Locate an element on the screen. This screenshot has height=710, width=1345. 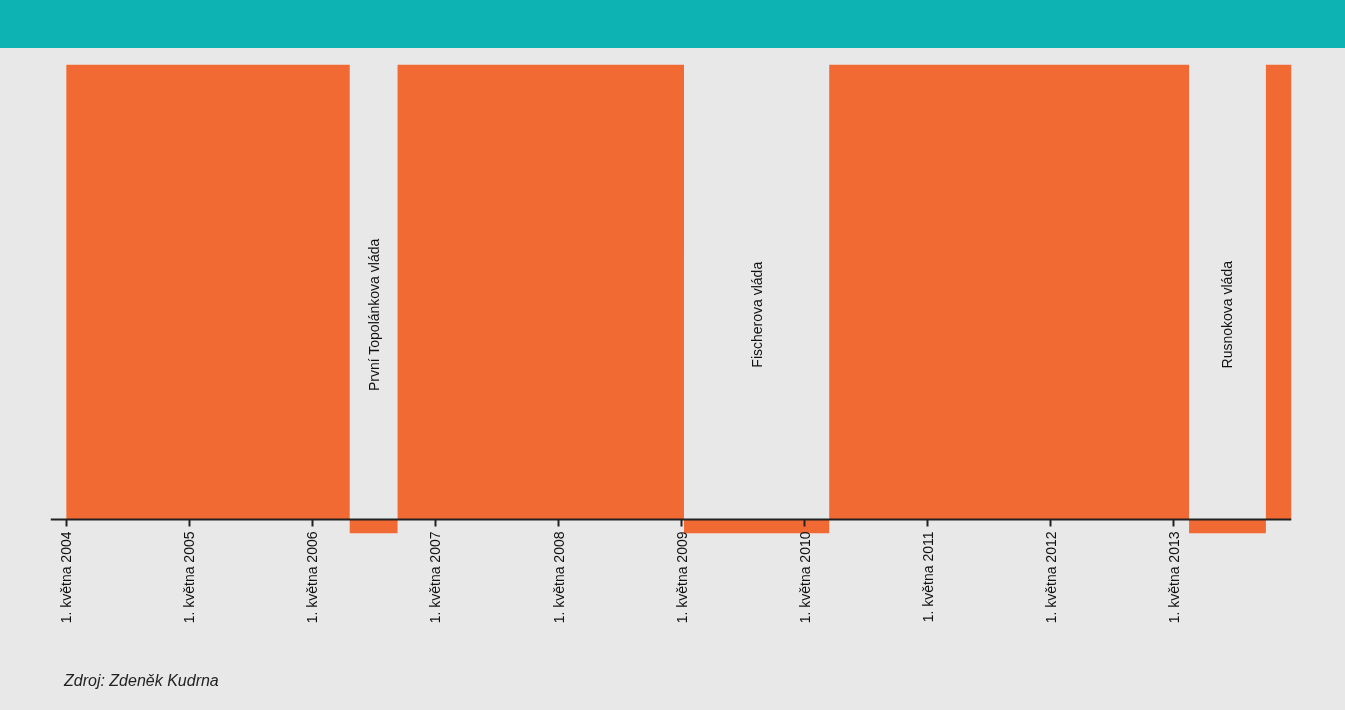
annotation: Rusnokova vláda is located at coordinates (1227, 314).